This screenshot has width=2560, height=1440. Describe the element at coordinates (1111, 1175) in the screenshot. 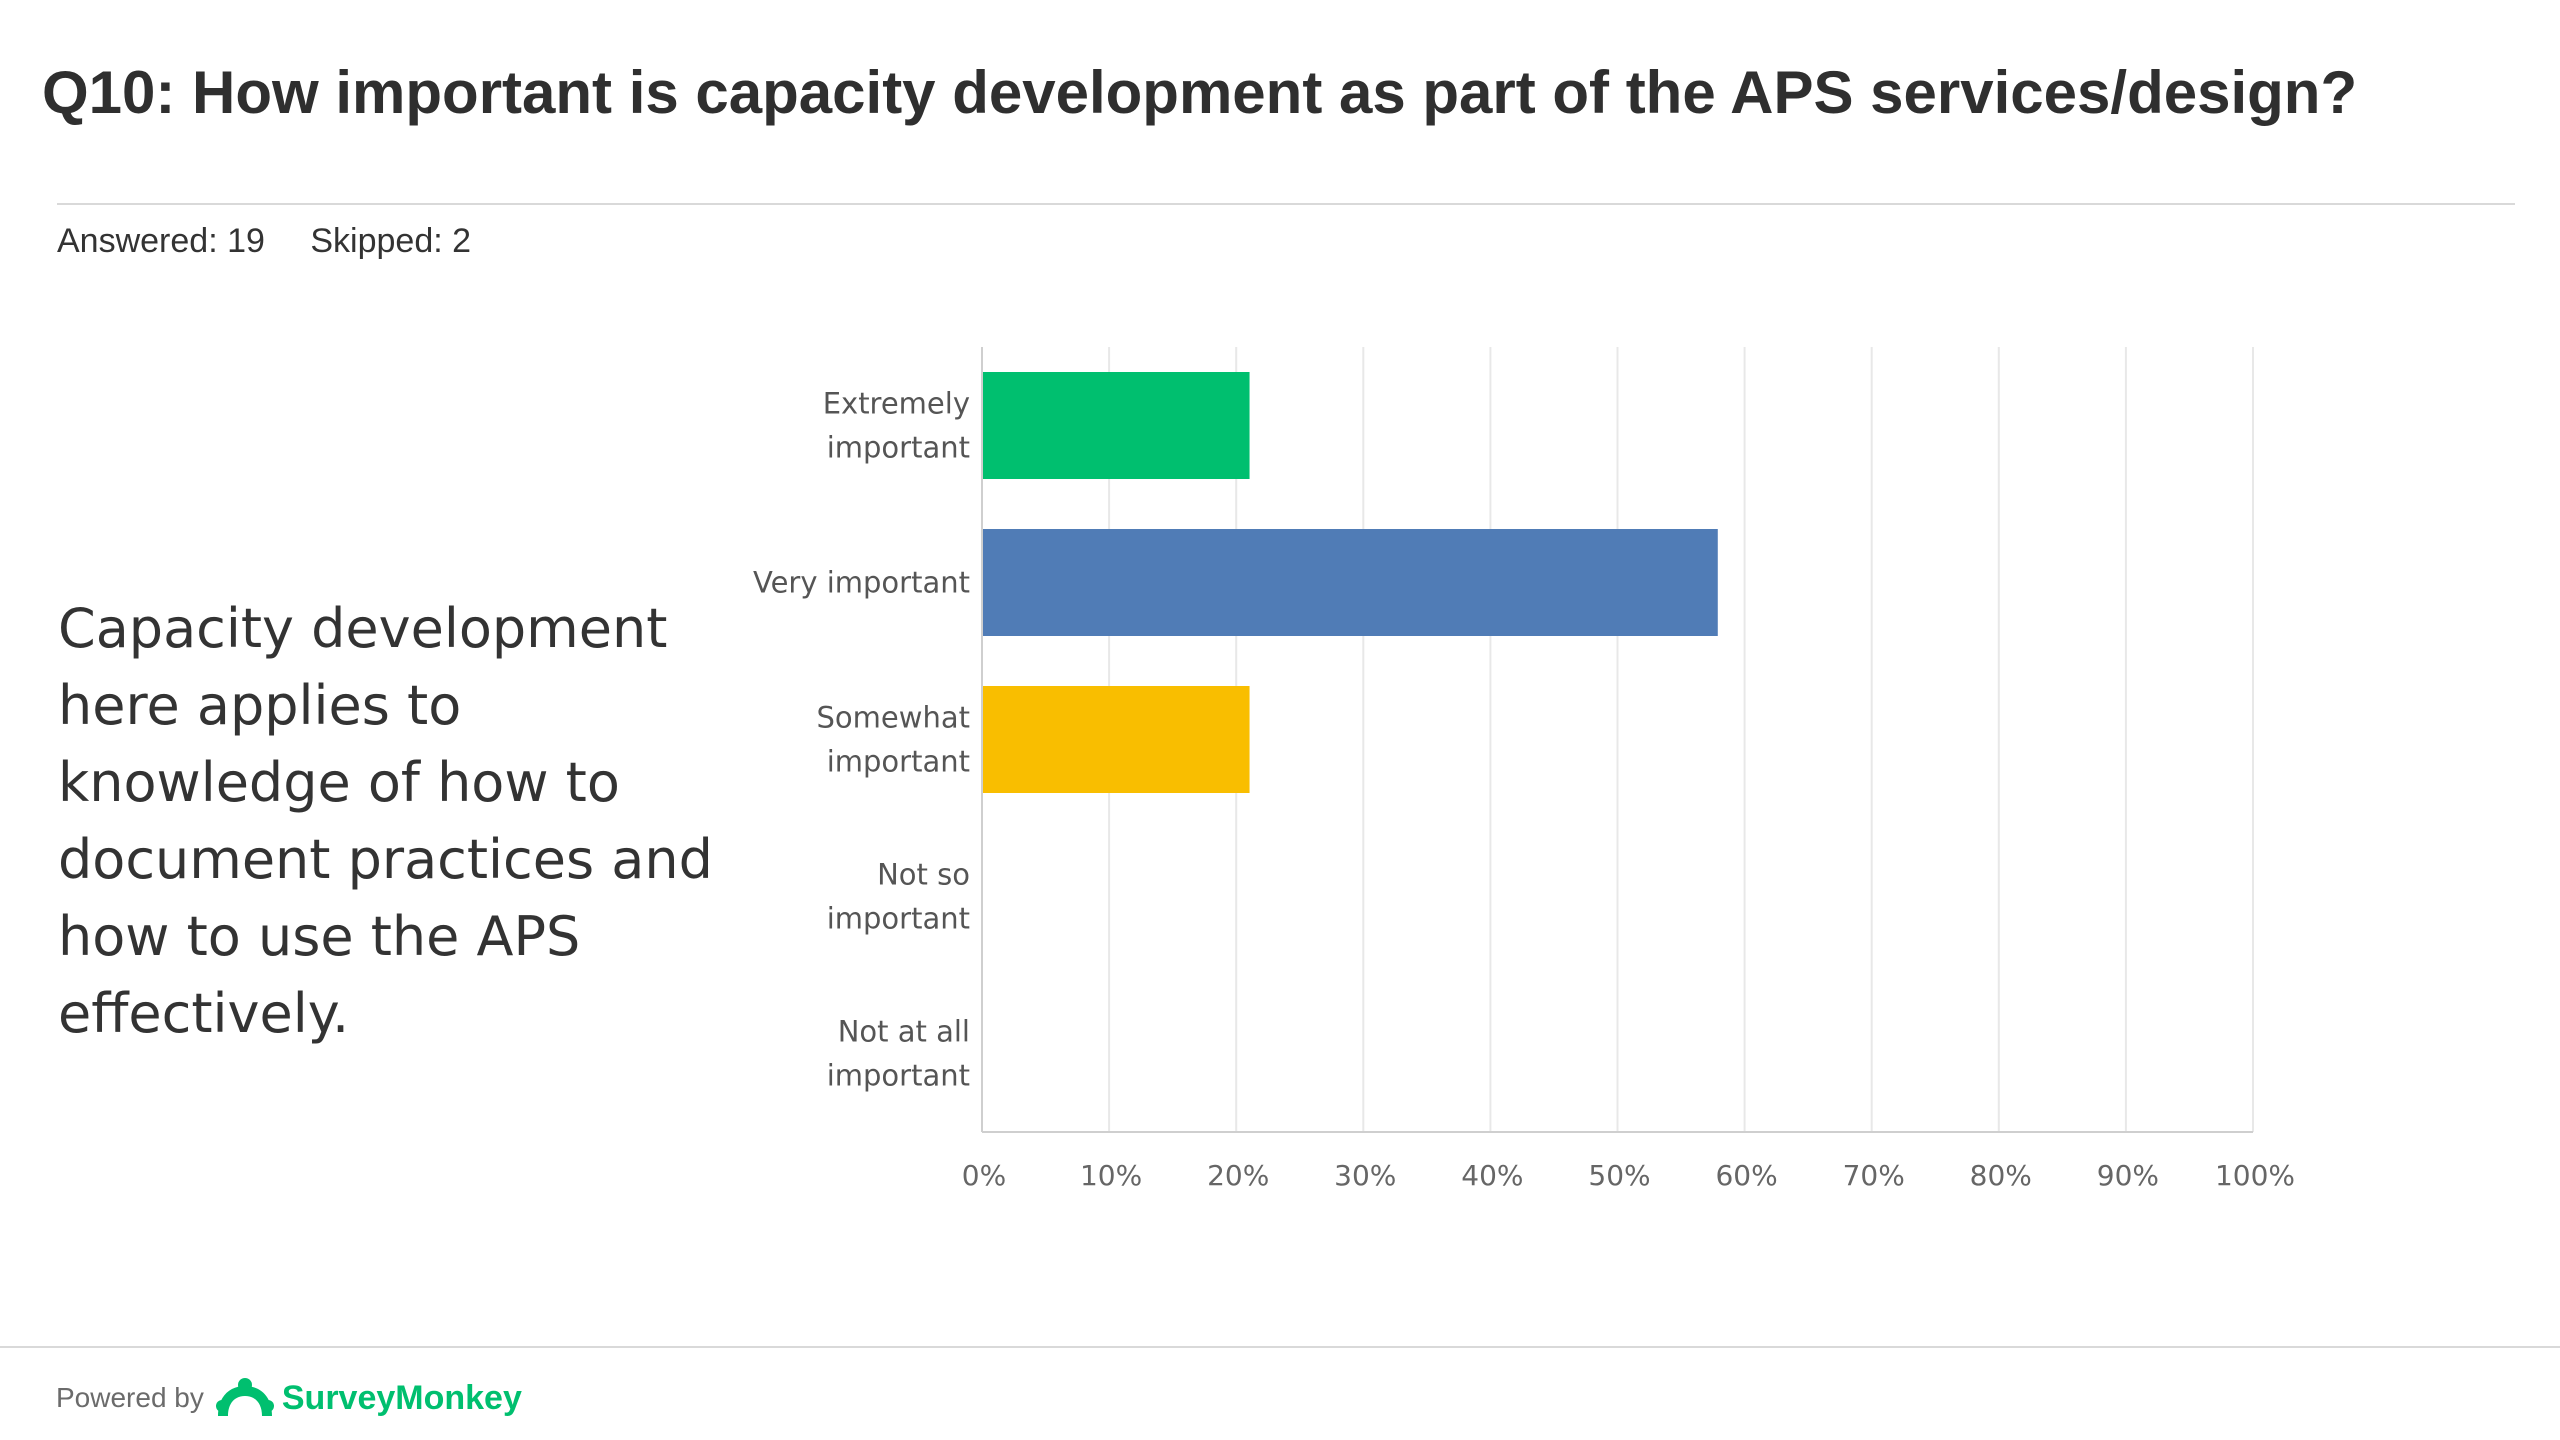

I see `x-tick-label: 10%` at that location.